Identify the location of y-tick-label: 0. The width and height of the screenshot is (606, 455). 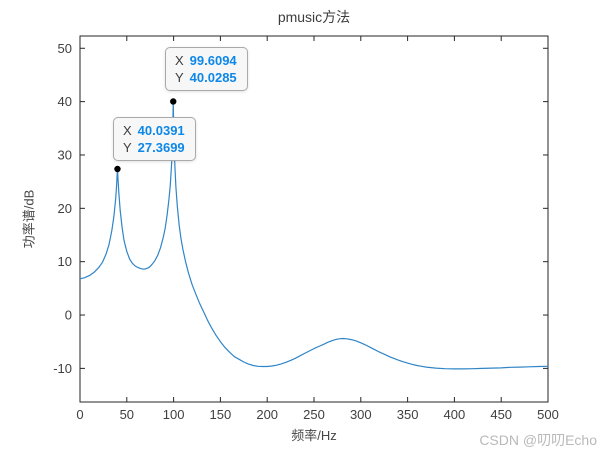
(68, 315).